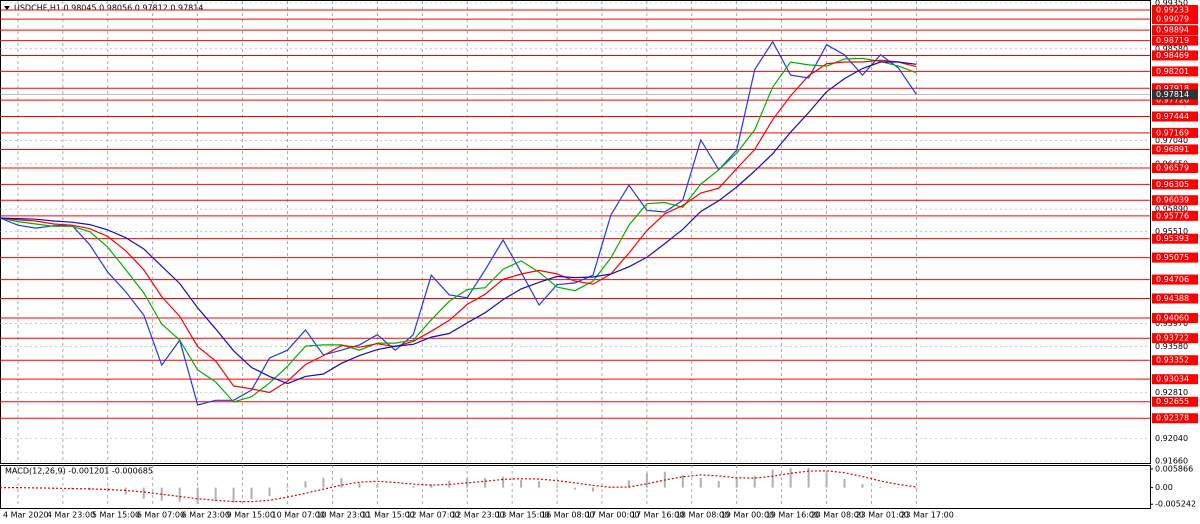 The height and width of the screenshot is (524, 1200). I want to click on y-tick-label: 0.93970, so click(1171, 323).